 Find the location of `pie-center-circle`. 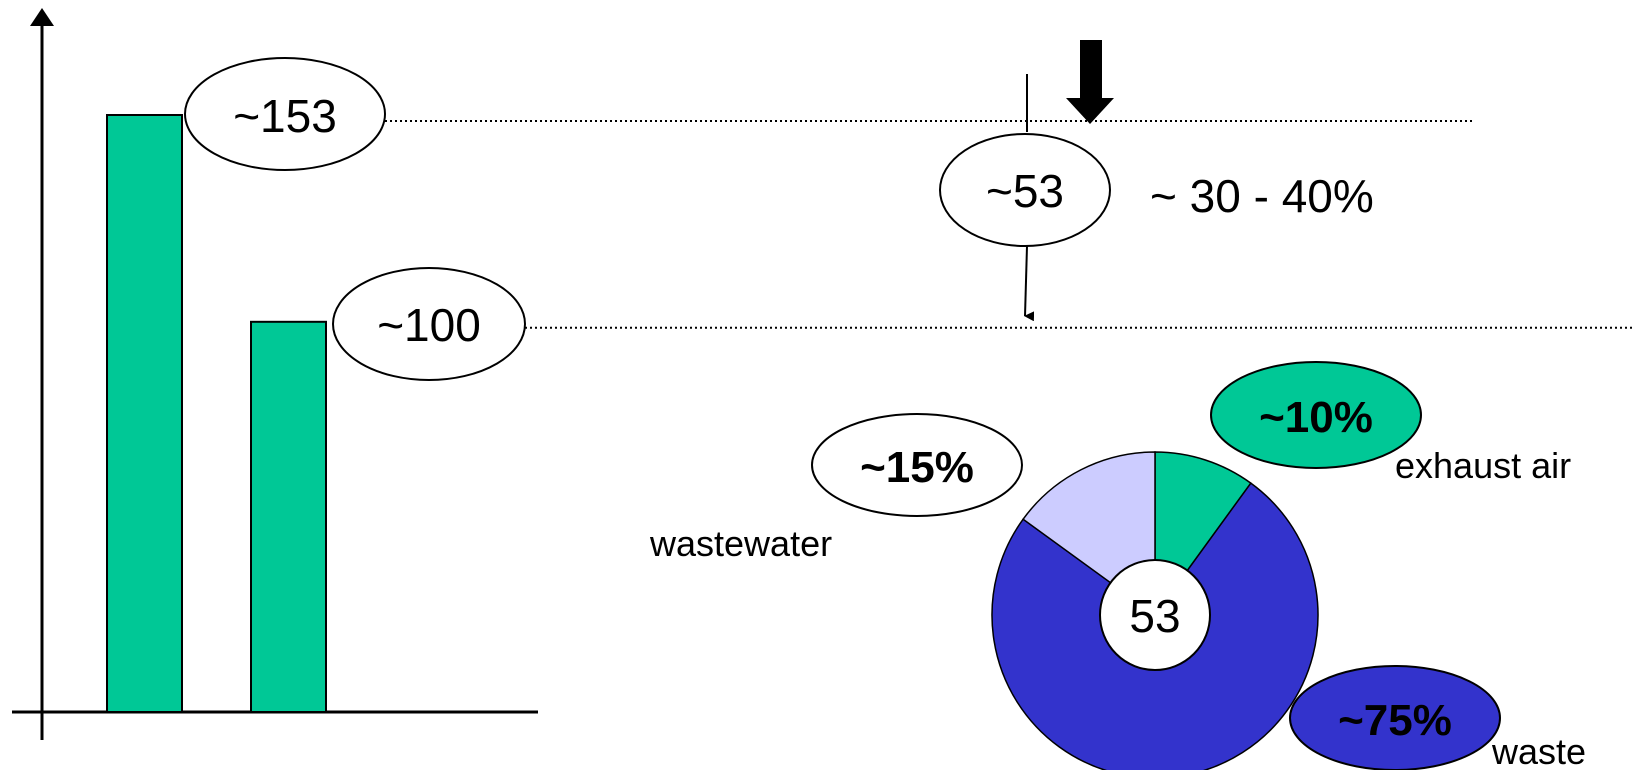

pie-center-circle is located at coordinates (1155, 615).